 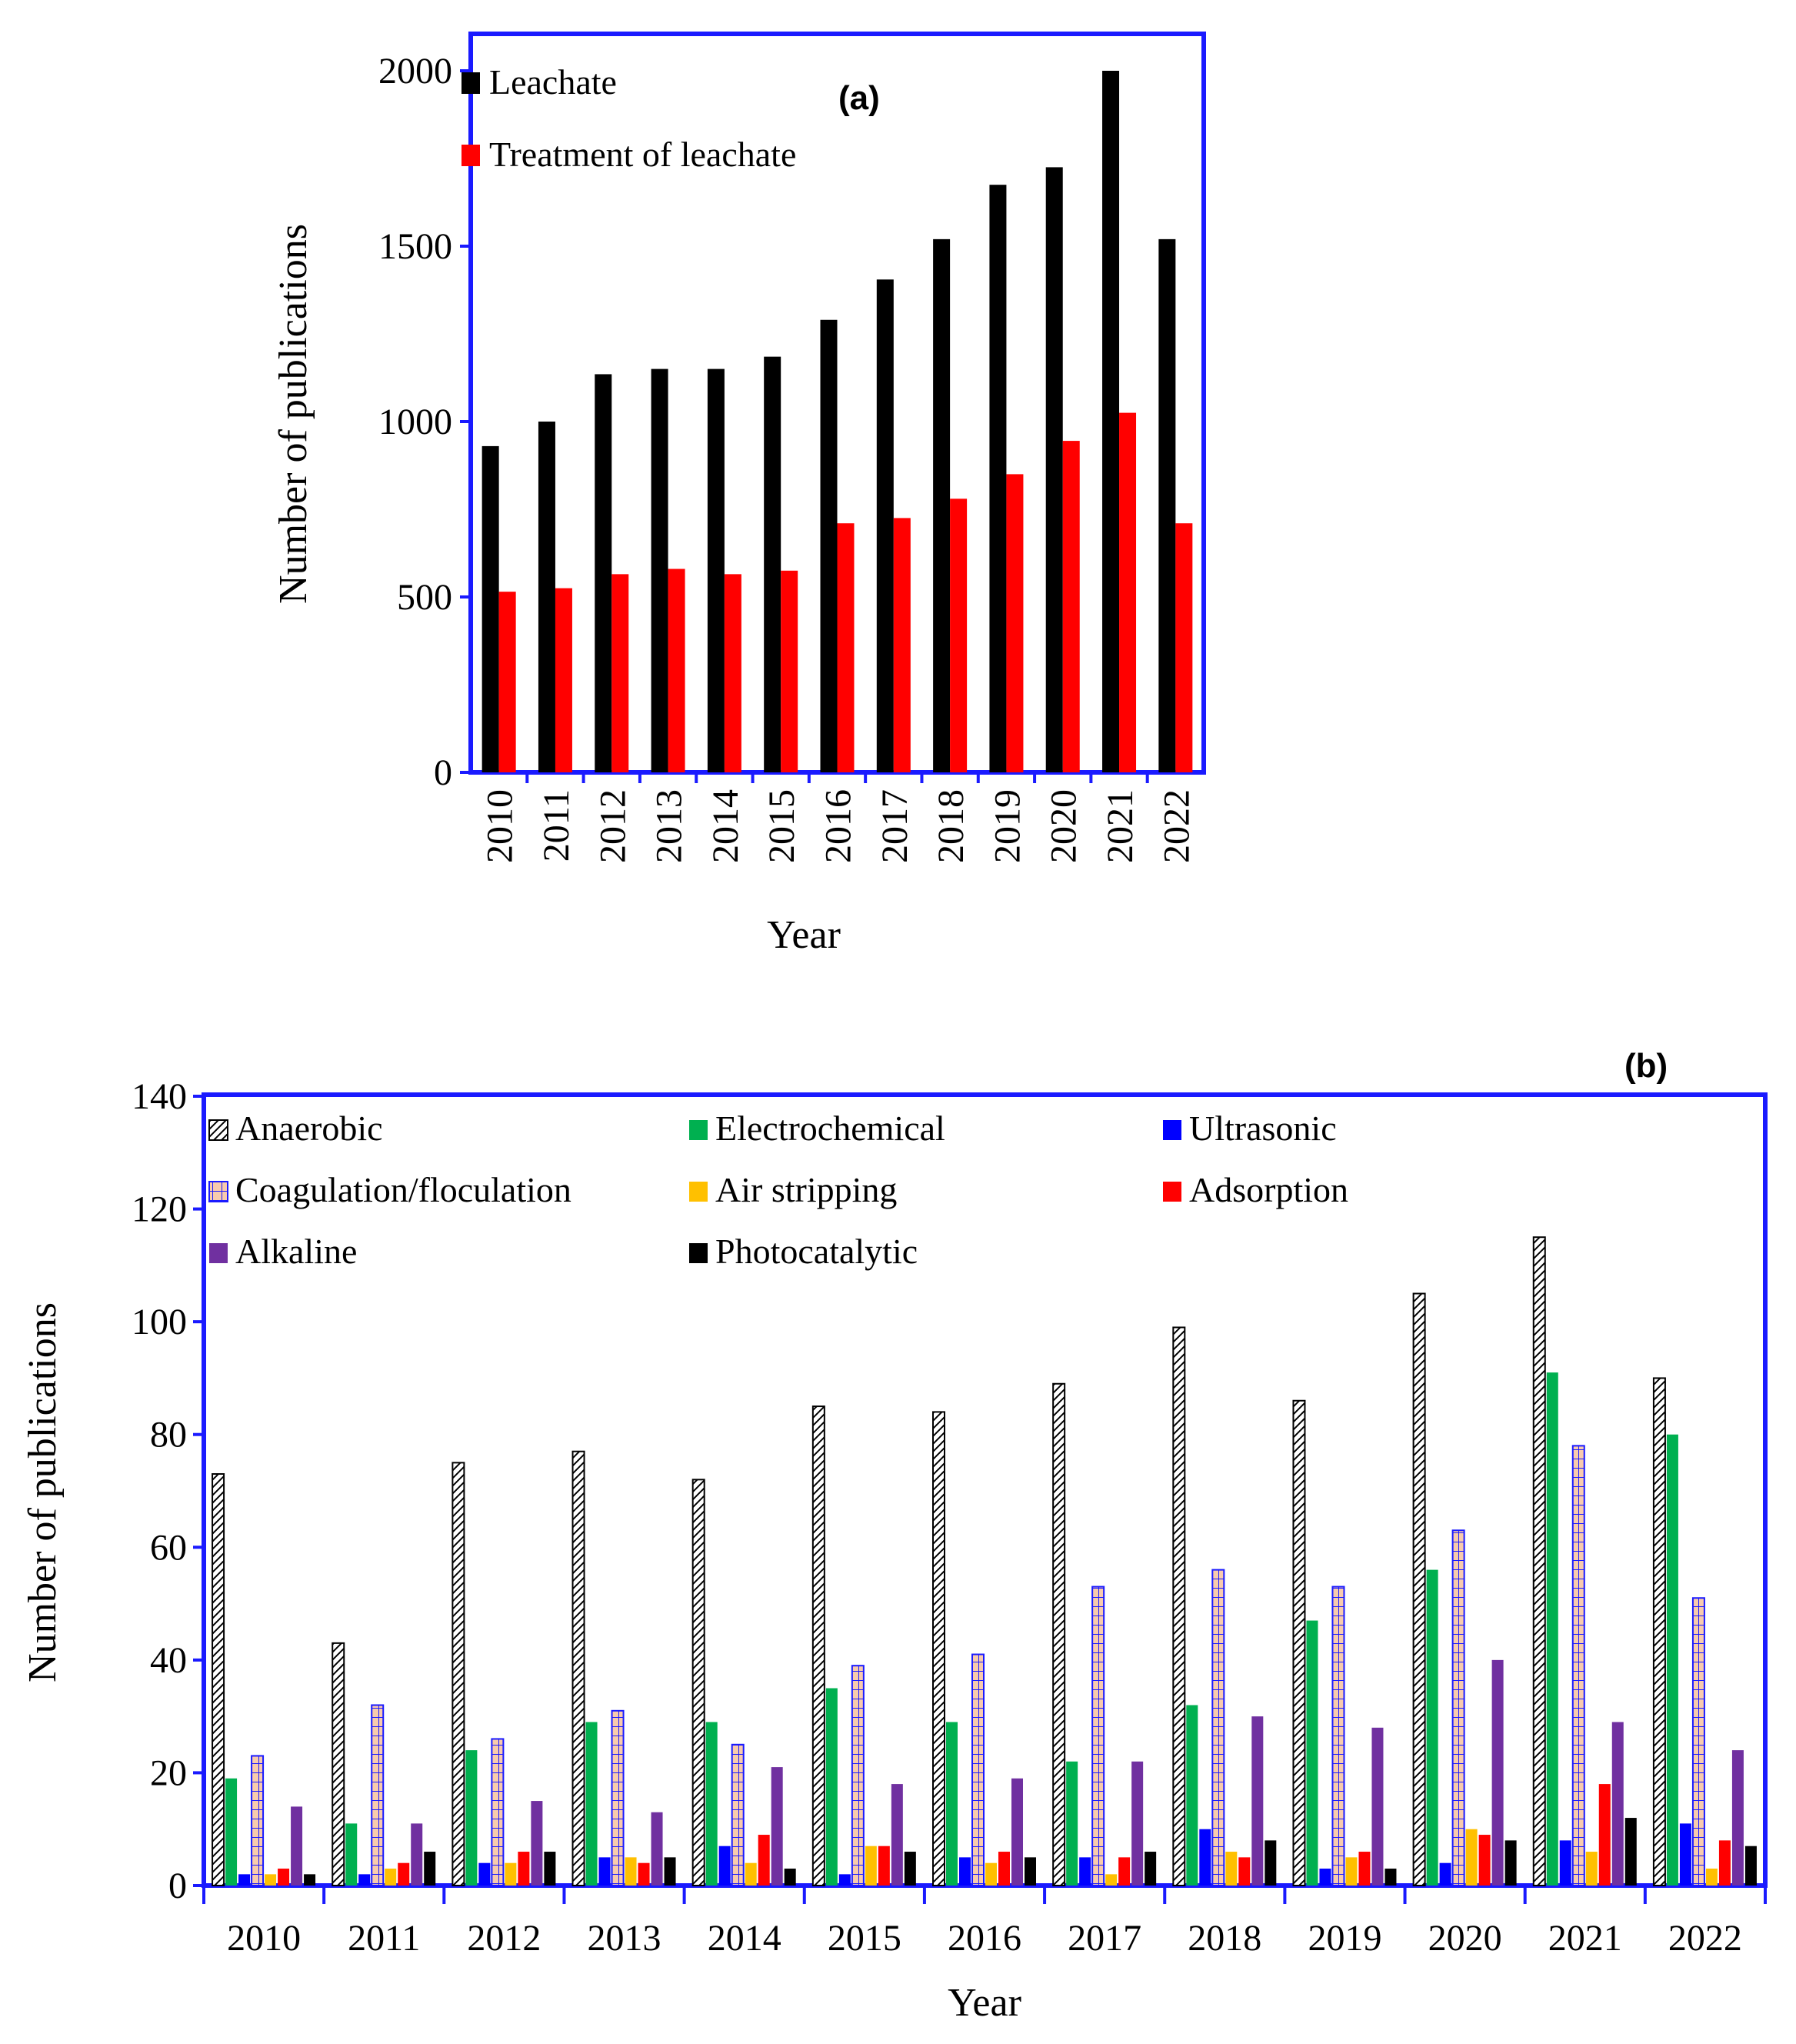 I want to click on chart-b-bar-anaerobic-2017, so click(x=1059, y=1634).